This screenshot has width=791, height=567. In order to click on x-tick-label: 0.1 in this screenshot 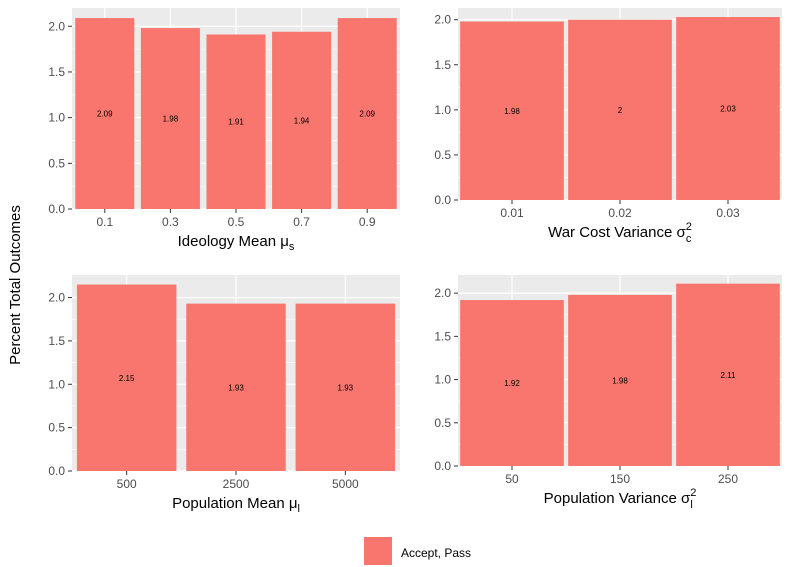, I will do `click(104, 222)`.